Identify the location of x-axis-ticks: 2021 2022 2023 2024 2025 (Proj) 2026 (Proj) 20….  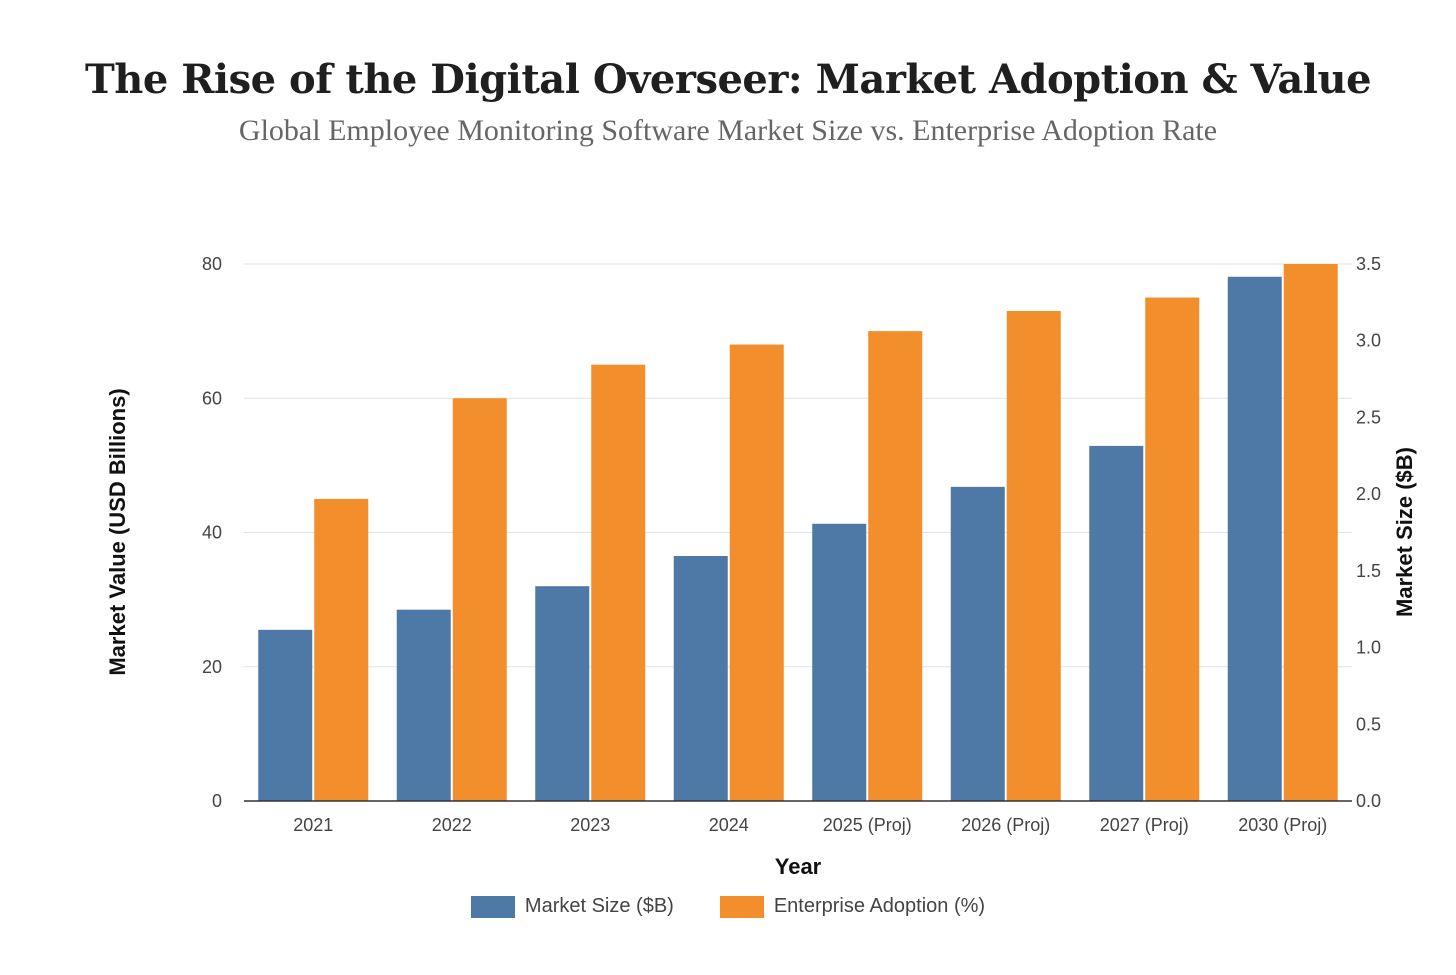
(810, 825).